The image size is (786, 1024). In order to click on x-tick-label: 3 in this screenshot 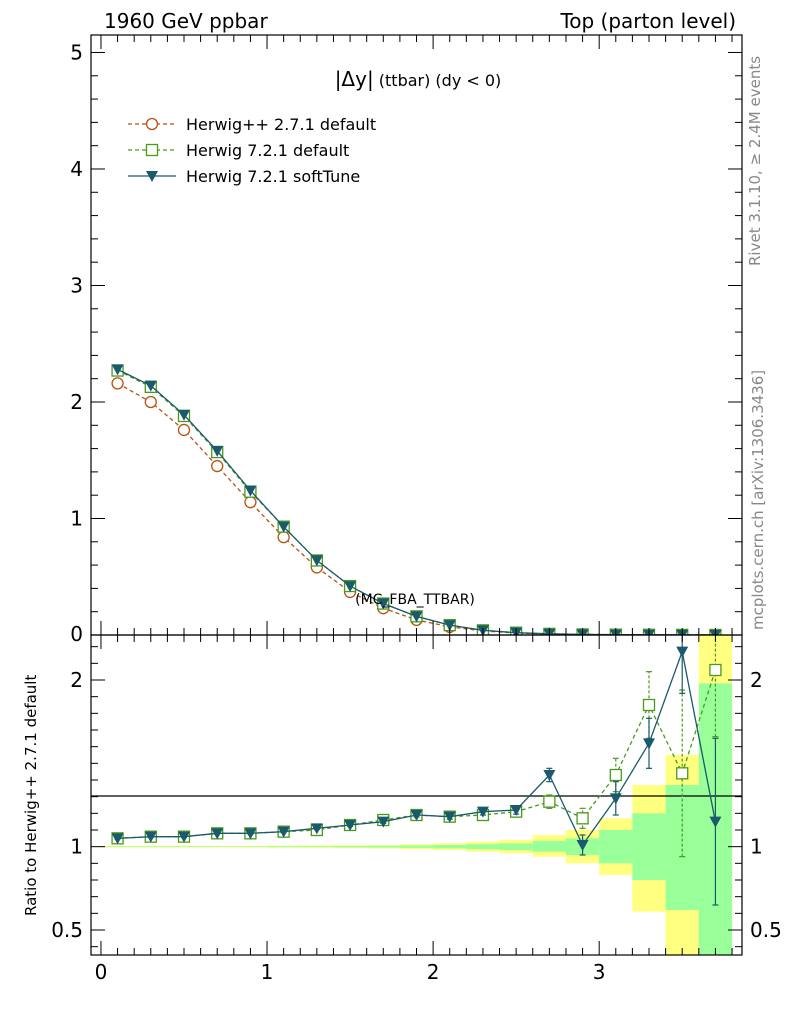, I will do `click(599, 972)`.